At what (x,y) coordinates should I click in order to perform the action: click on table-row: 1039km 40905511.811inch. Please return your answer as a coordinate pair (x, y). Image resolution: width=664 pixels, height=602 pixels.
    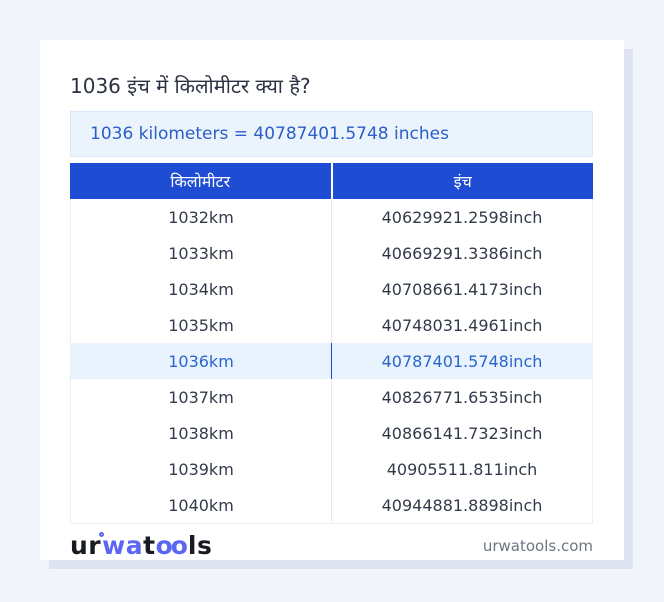
    Looking at the image, I should click on (331, 469).